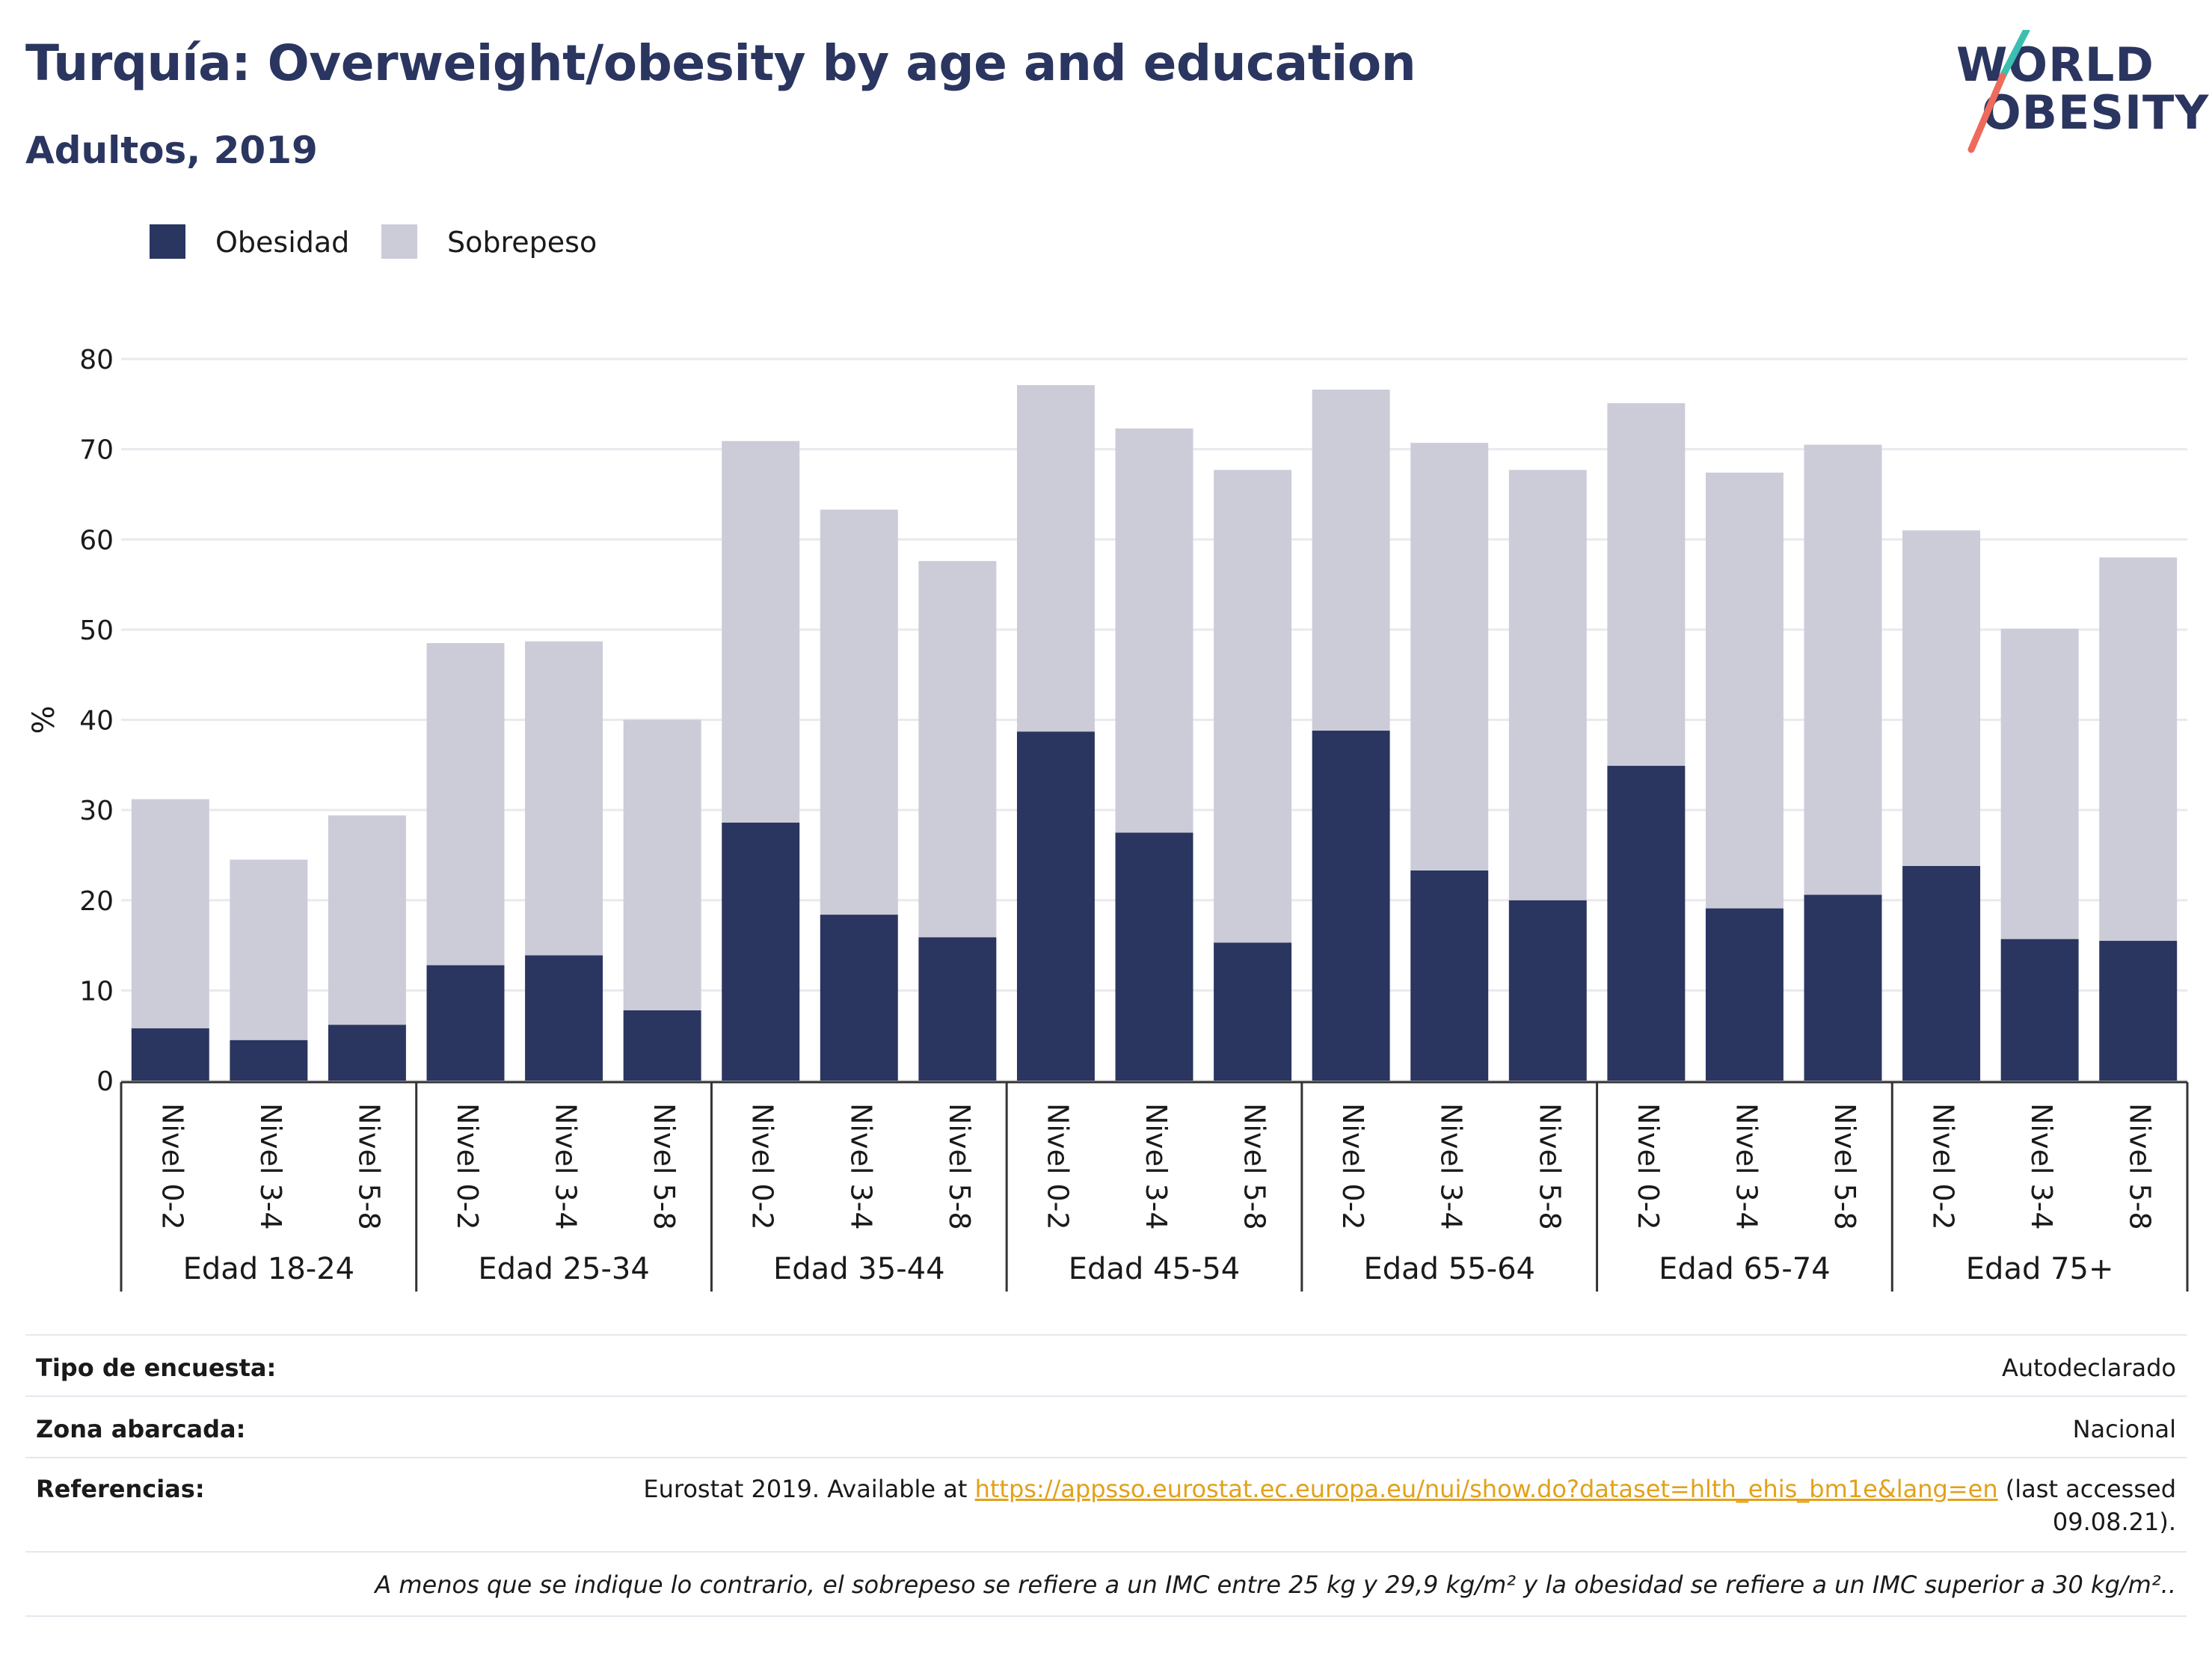 This screenshot has height=1655, width=2212. What do you see at coordinates (96, 901) in the screenshot?
I see `y-tick-label: 20` at bounding box center [96, 901].